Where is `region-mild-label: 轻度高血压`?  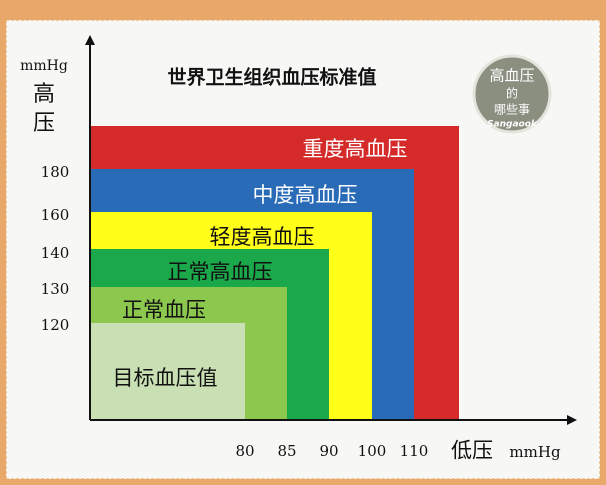 region-mild-label: 轻度高血压 is located at coordinates (262, 237).